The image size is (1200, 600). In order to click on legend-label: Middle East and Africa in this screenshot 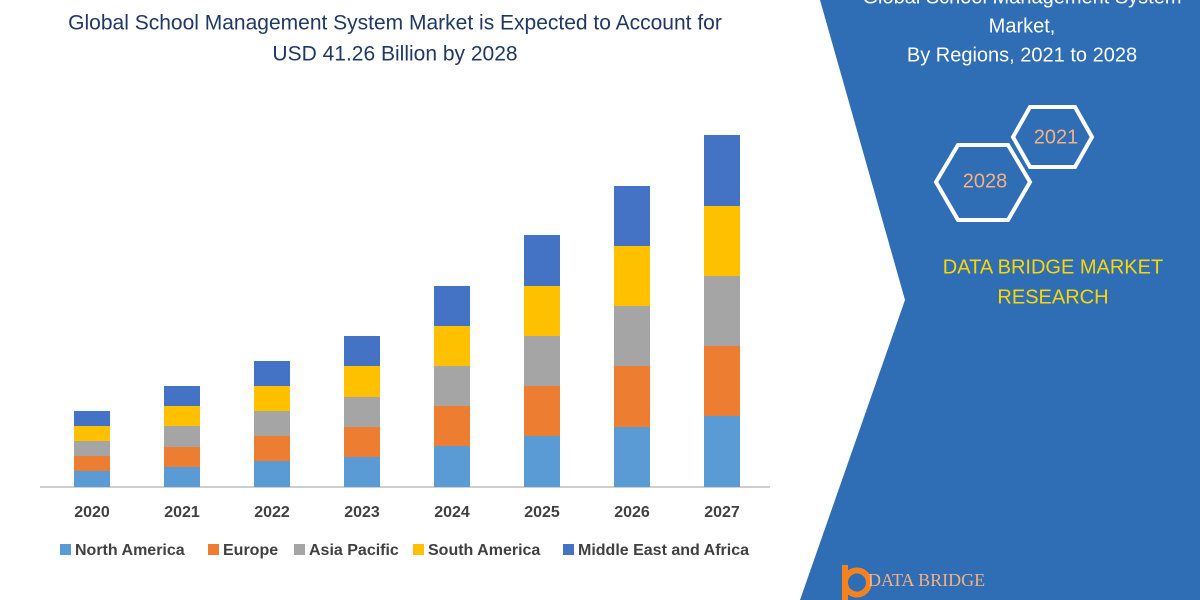, I will do `click(663, 550)`.